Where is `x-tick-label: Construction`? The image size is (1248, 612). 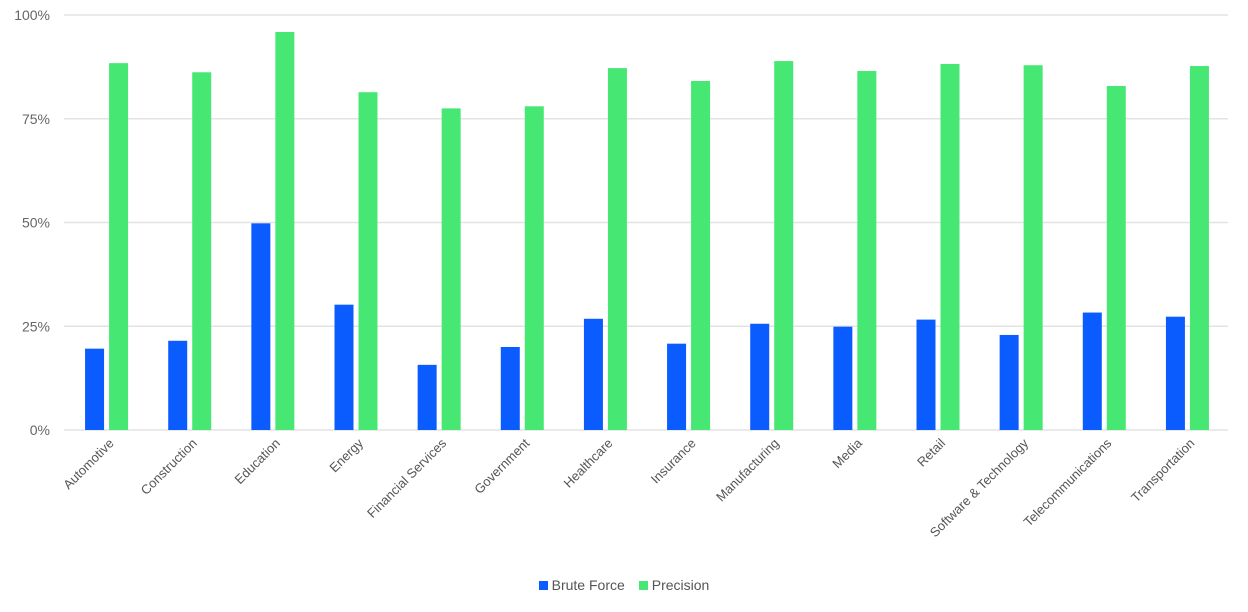
x-tick-label: Construction is located at coordinates (169, 467).